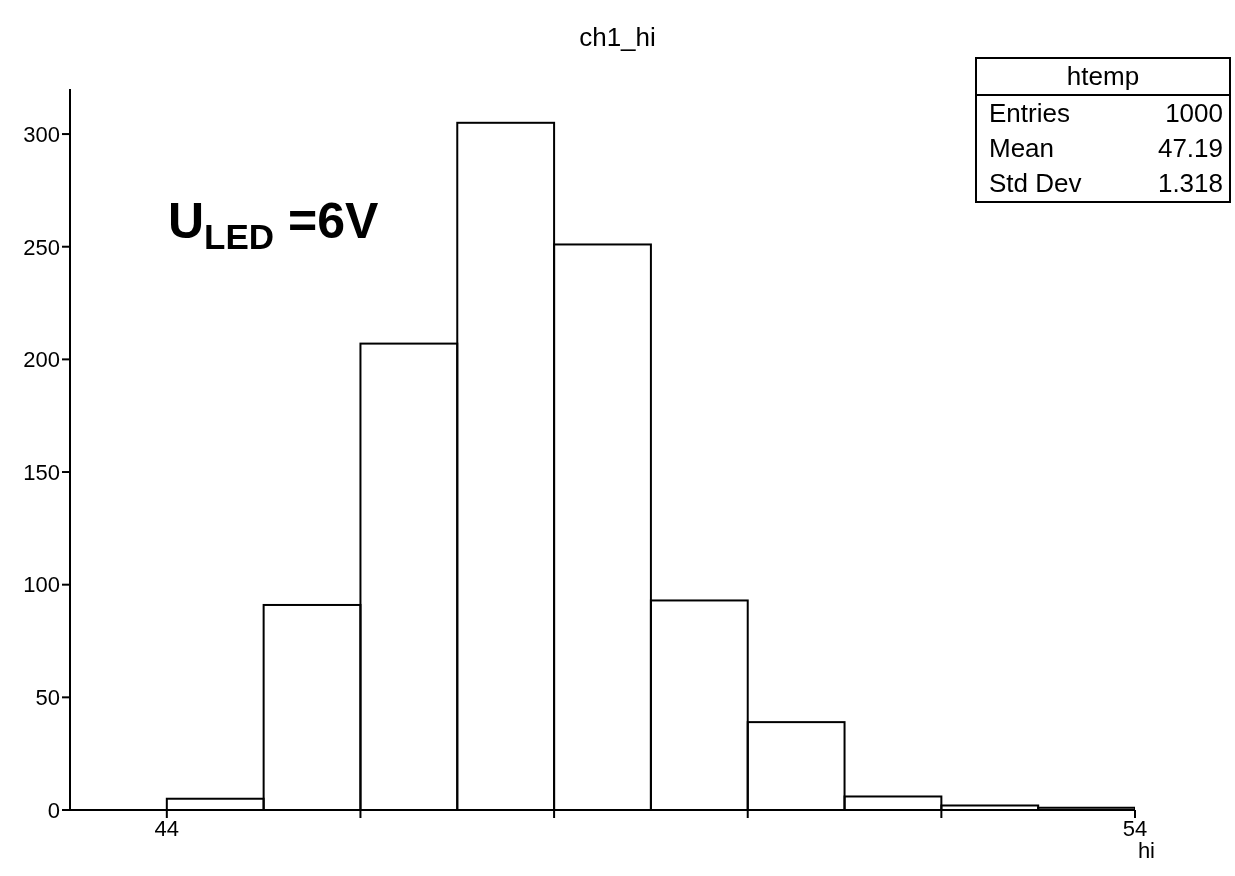  I want to click on annotation: htemp, so click(1103, 77).